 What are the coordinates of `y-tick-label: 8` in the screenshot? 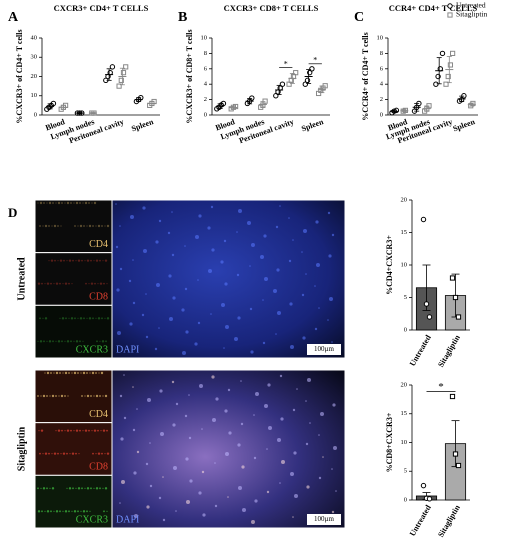 It's located at (205, 53).